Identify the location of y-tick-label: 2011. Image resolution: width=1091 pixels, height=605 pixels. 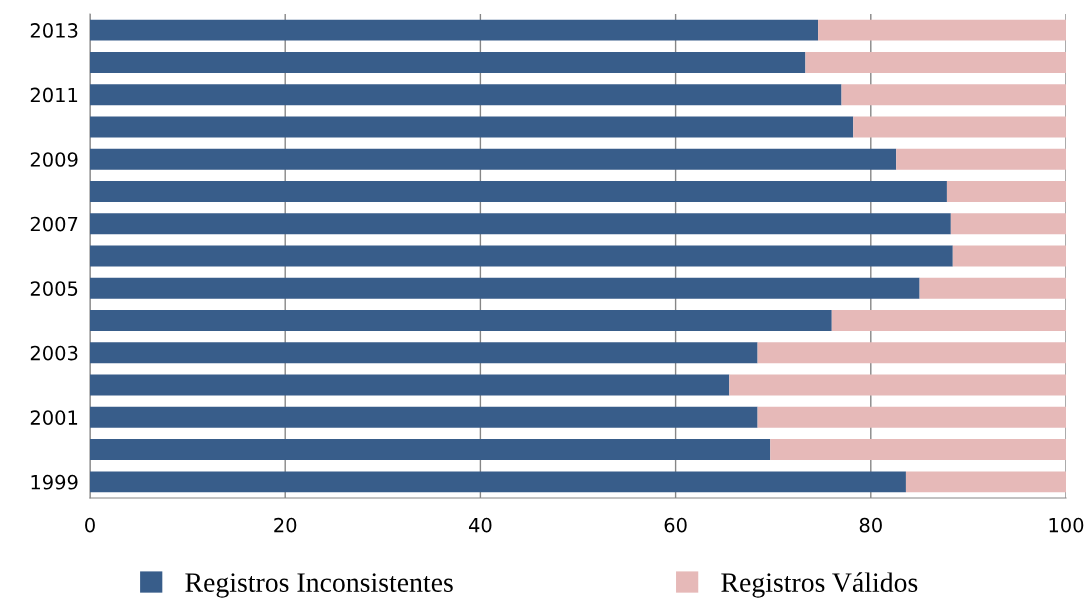
(54, 95).